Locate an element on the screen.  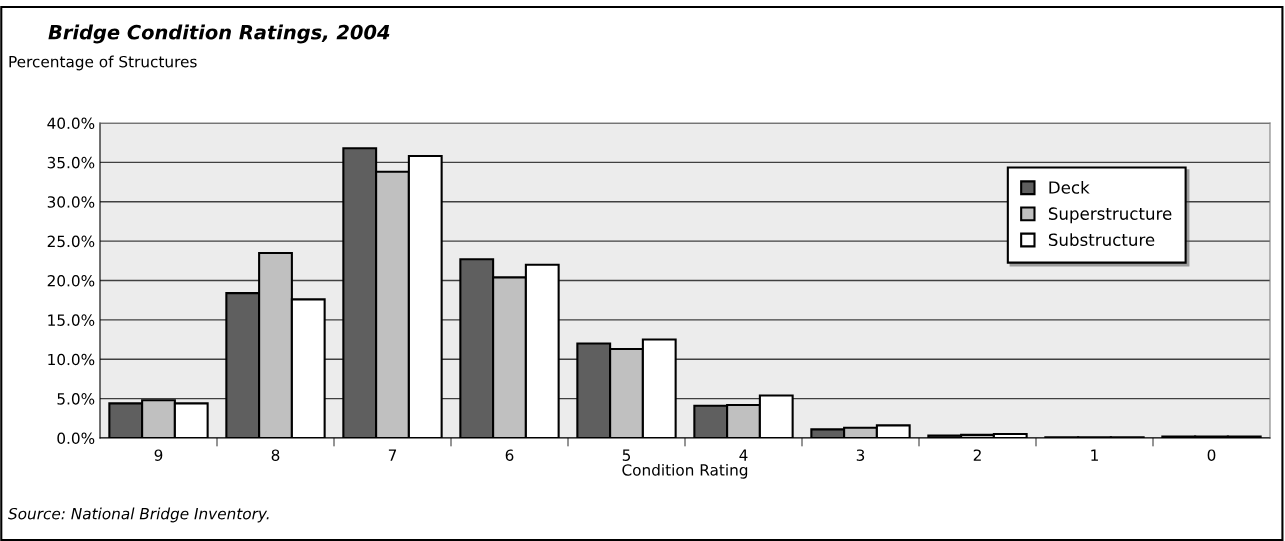
y-tick-label: 30.0% is located at coordinates (71, 202).